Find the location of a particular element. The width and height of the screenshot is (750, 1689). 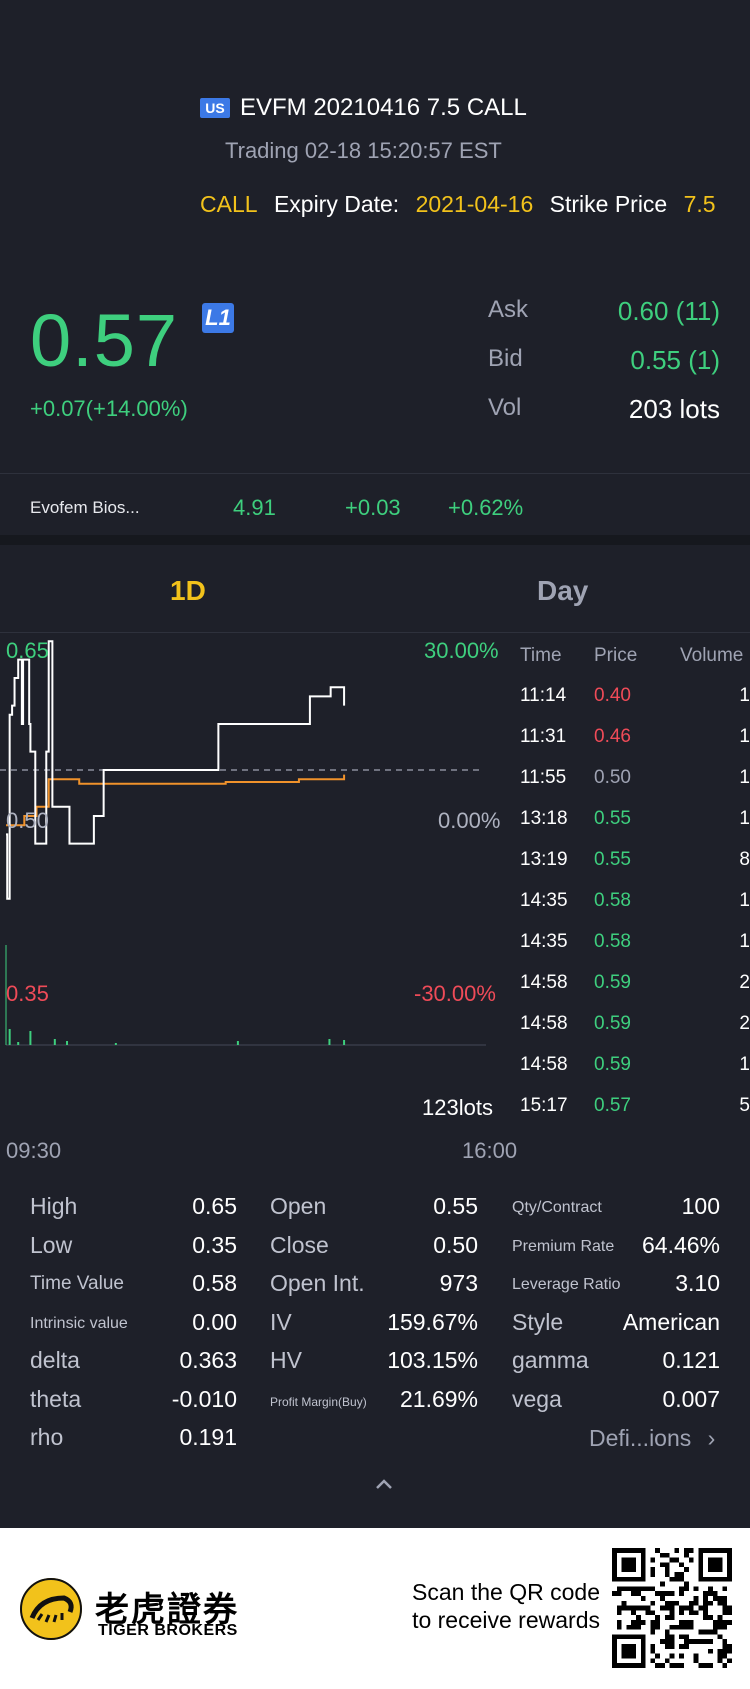

stat-label: Low is located at coordinates (51, 1244).